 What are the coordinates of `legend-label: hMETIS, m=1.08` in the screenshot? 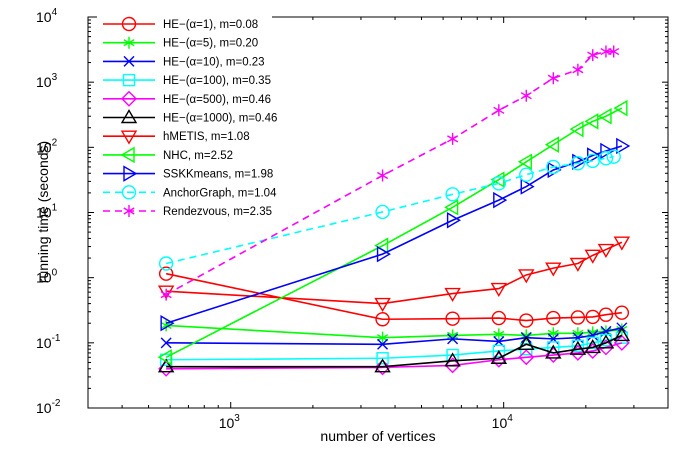 It's located at (206, 137).